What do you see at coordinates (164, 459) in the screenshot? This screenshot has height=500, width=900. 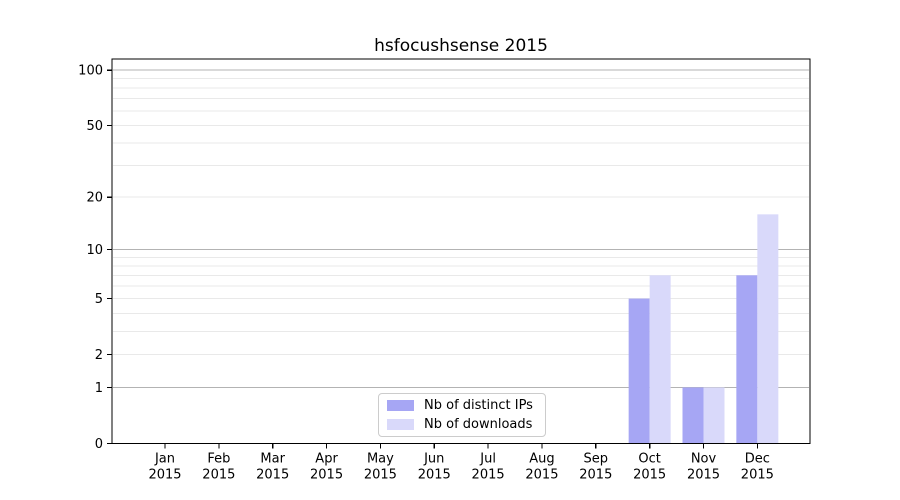 I see `x-tick-label-month: Jan` at bounding box center [164, 459].